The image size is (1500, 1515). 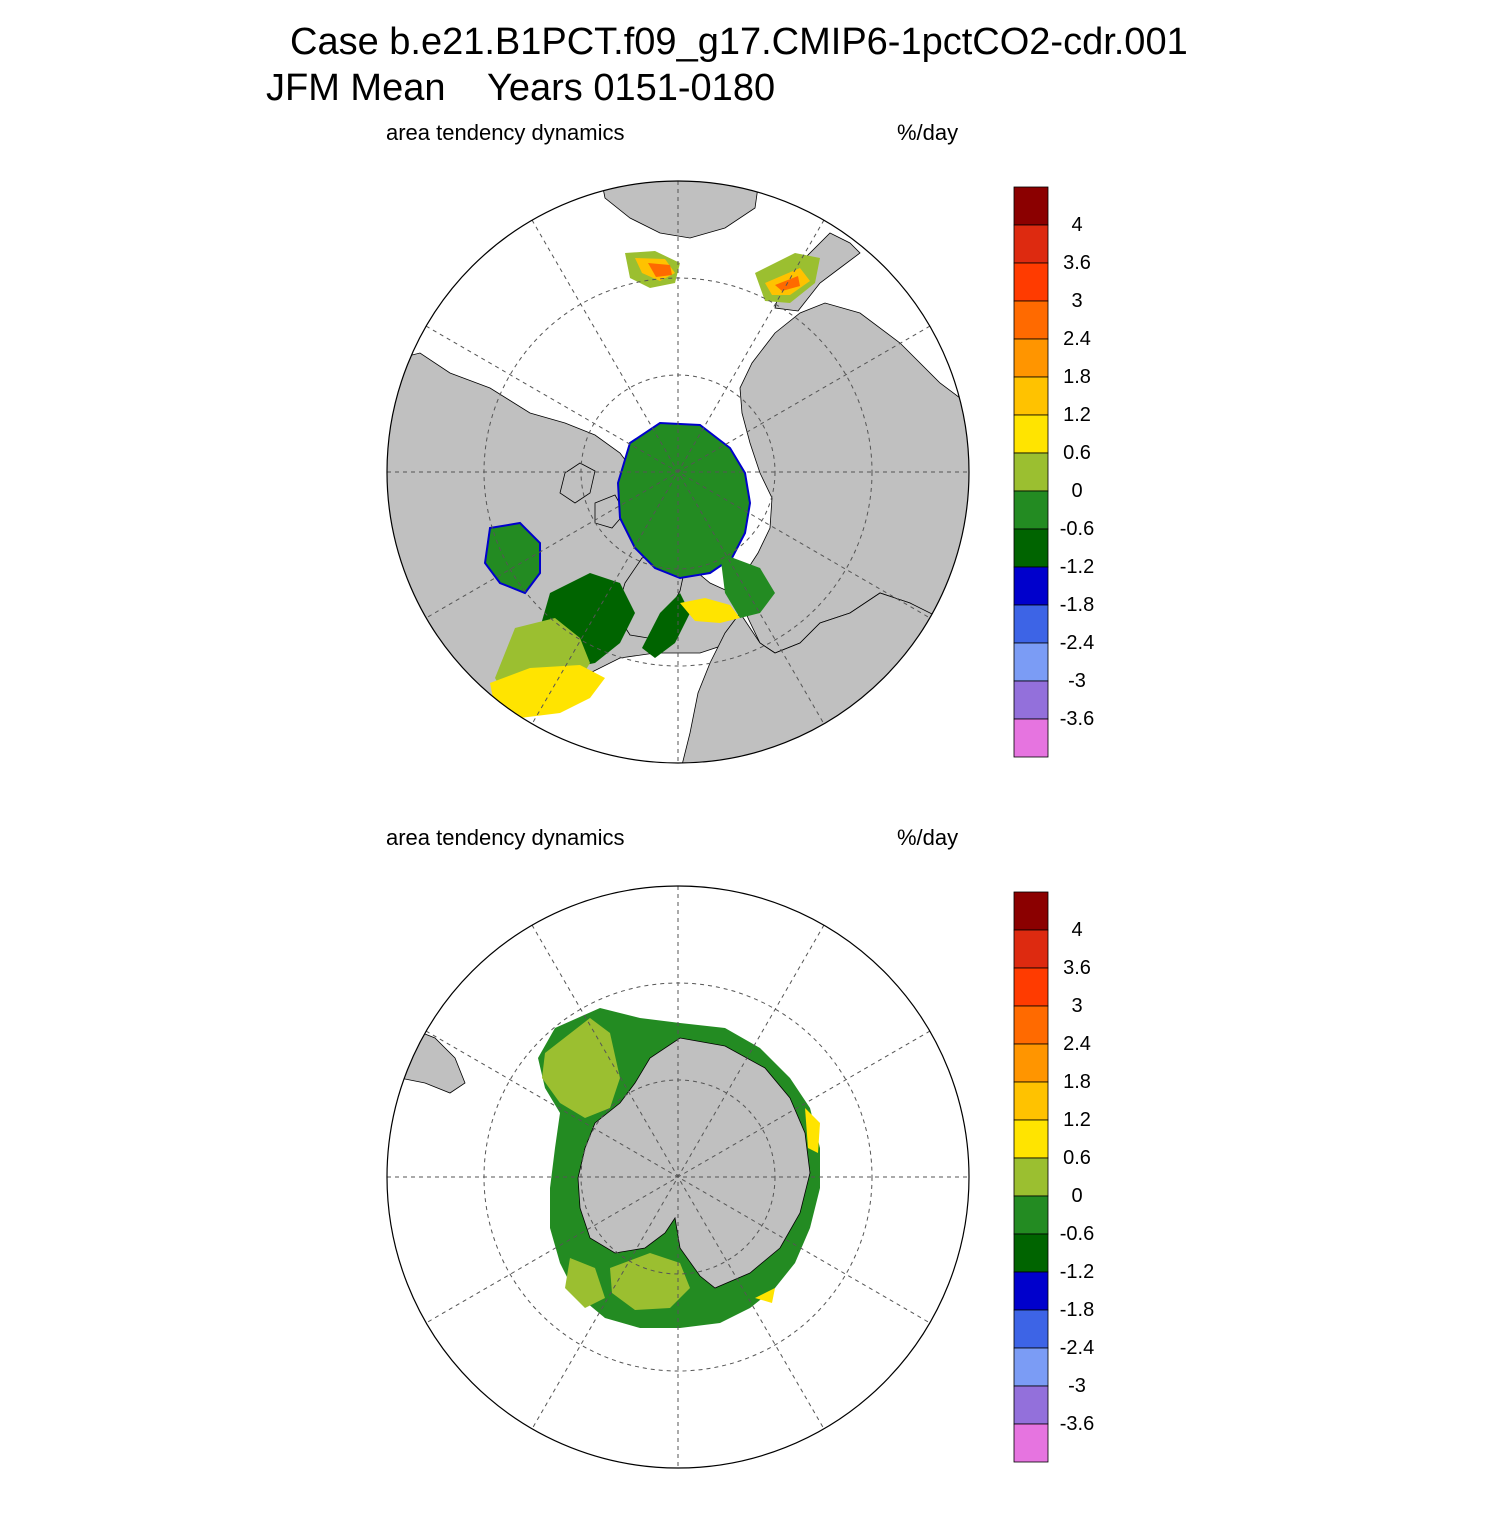 I want to click on labrador-sea-margin, so click(x=547, y=691).